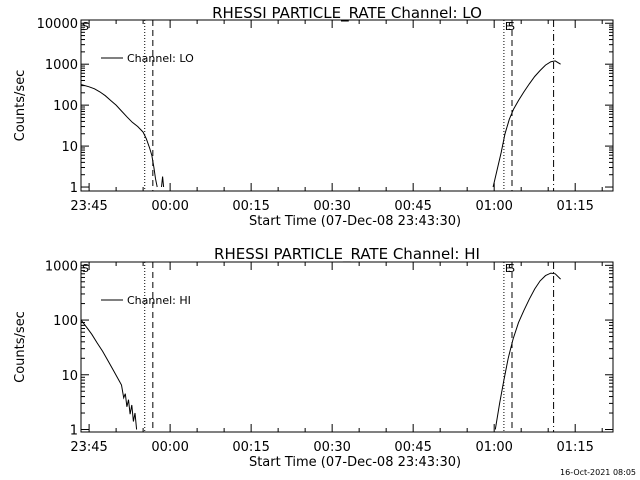  Describe the element at coordinates (347, 254) in the screenshot. I see `plot2-title: RHESSI PARTICLE_RATE Channel: HI` at that location.